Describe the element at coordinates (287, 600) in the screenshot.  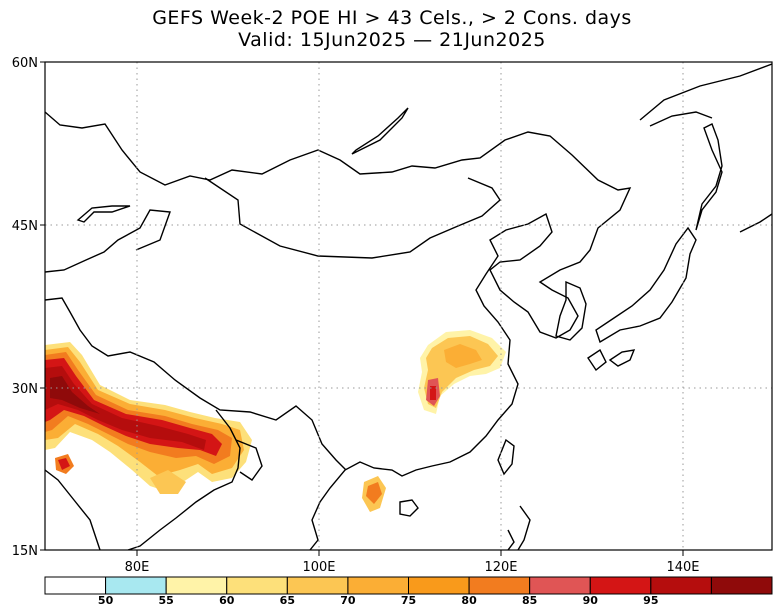
I see `colorbar-tick-label: 65` at that location.